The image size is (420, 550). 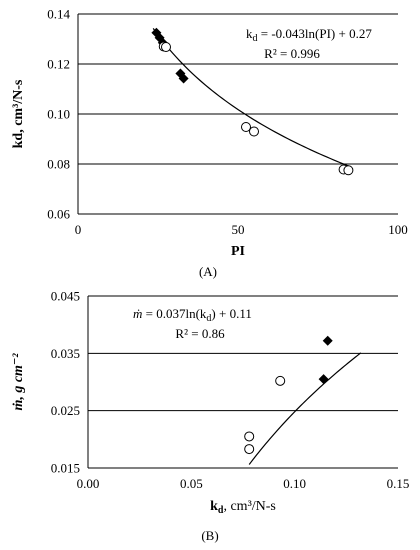 What do you see at coordinates (208, 318) in the screenshot?
I see `eq-b-sub: d` at bounding box center [208, 318].